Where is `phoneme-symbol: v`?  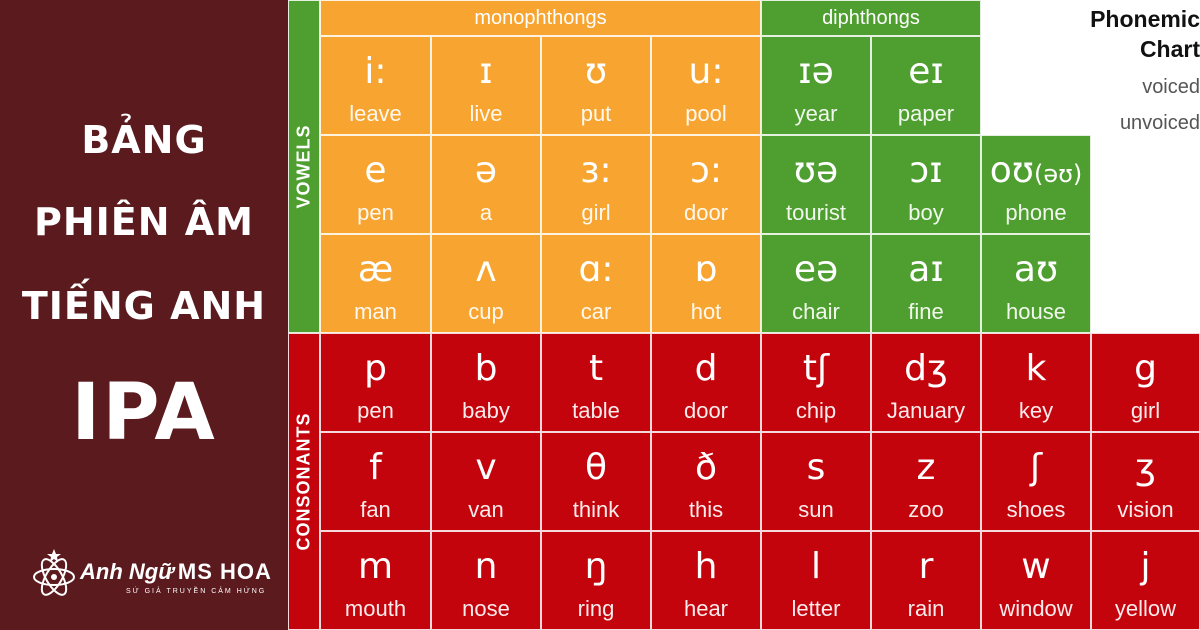
phoneme-symbol: v is located at coordinates (486, 468).